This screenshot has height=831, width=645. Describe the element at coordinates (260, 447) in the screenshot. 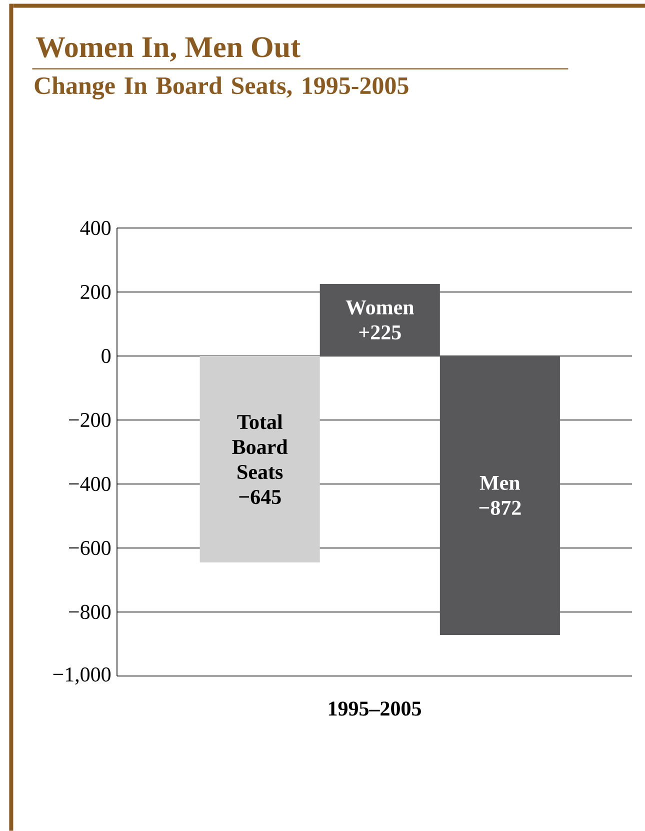

I see `x-tick-label: Total Board Seats` at that location.